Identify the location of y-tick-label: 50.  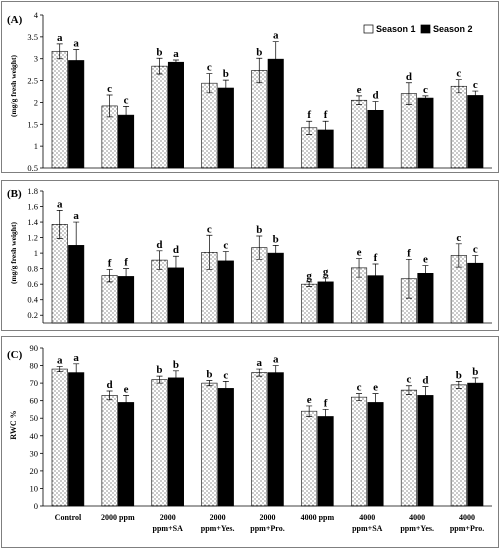
(34, 418).